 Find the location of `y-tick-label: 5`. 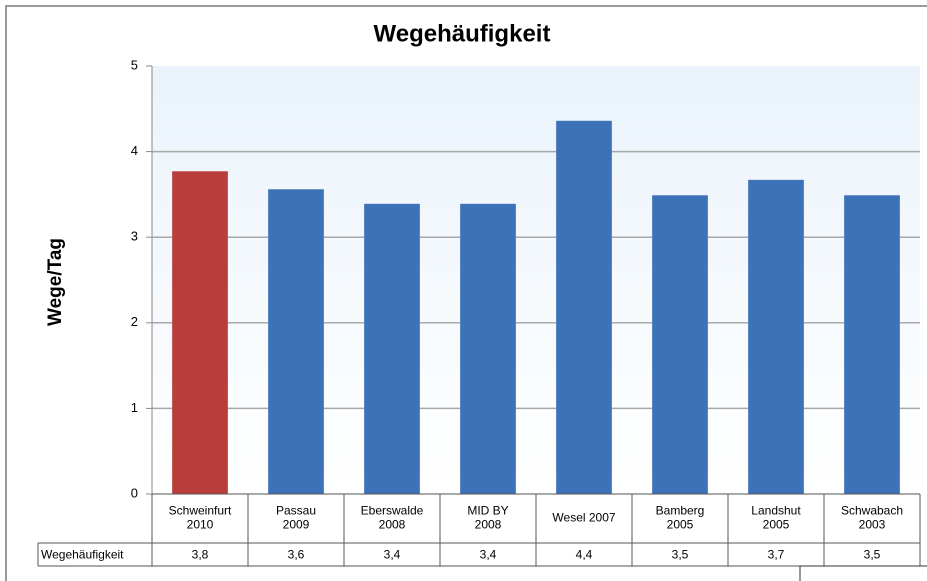

y-tick-label: 5 is located at coordinates (134, 64).